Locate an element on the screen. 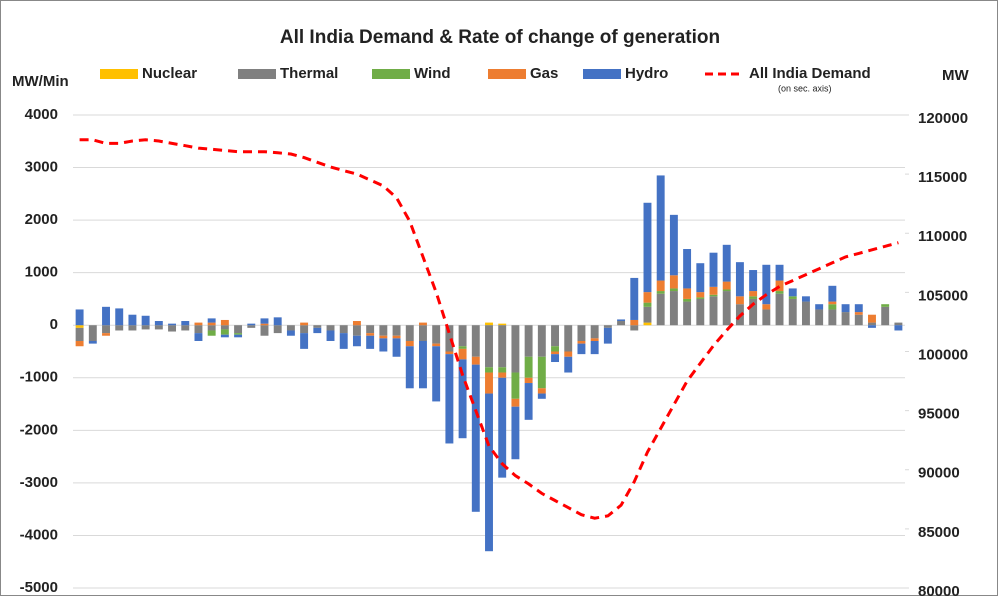 Image resolution: width=998 pixels, height=596 pixels. y-axis-label: MW/Min is located at coordinates (40, 81).